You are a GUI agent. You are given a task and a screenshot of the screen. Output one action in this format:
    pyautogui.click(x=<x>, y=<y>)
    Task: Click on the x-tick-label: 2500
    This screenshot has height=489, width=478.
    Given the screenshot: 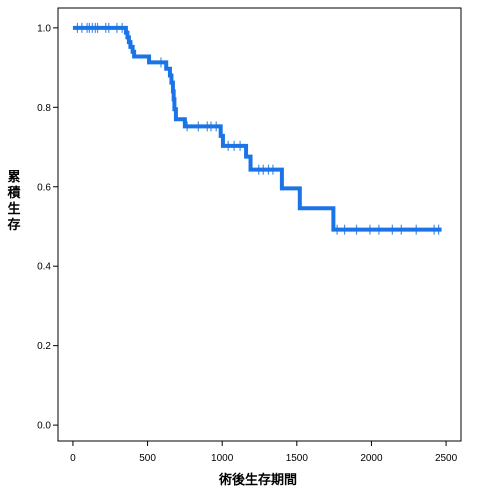 What is the action you would take?
    pyautogui.click(x=446, y=458)
    